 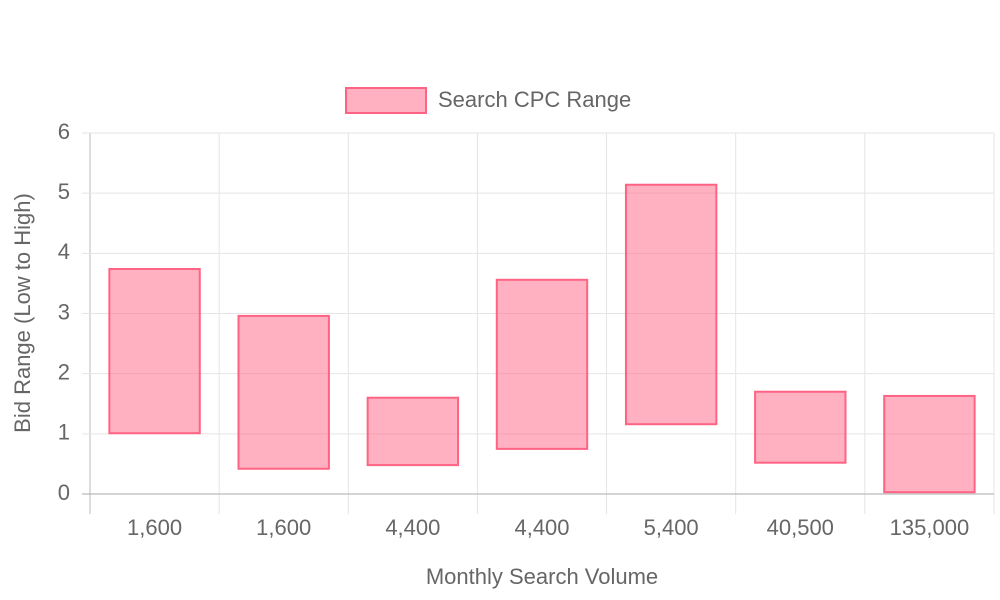 I want to click on y-tick-label: 5, so click(x=64, y=191).